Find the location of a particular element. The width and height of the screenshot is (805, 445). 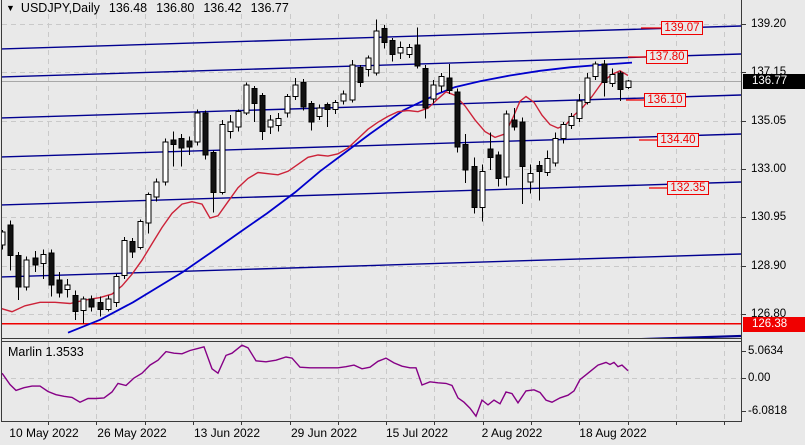

indicator-line is located at coordinates (315, 381).